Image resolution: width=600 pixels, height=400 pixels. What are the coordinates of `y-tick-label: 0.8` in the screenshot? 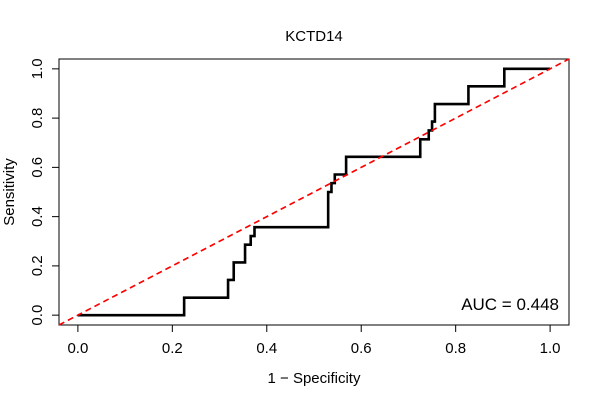 It's located at (37, 118).